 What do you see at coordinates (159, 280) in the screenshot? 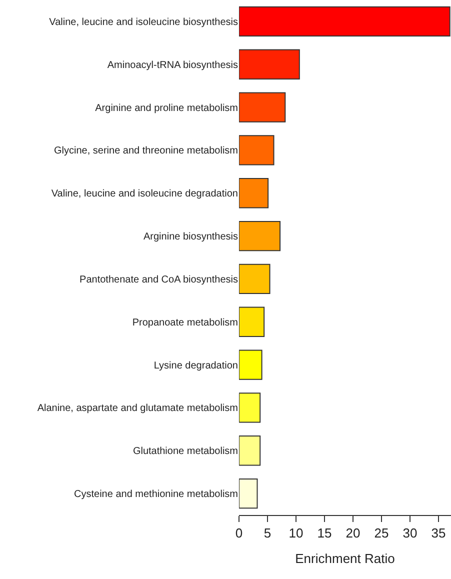
I see `y-tick-label: Pantothenate and CoA biosynthesis` at bounding box center [159, 280].